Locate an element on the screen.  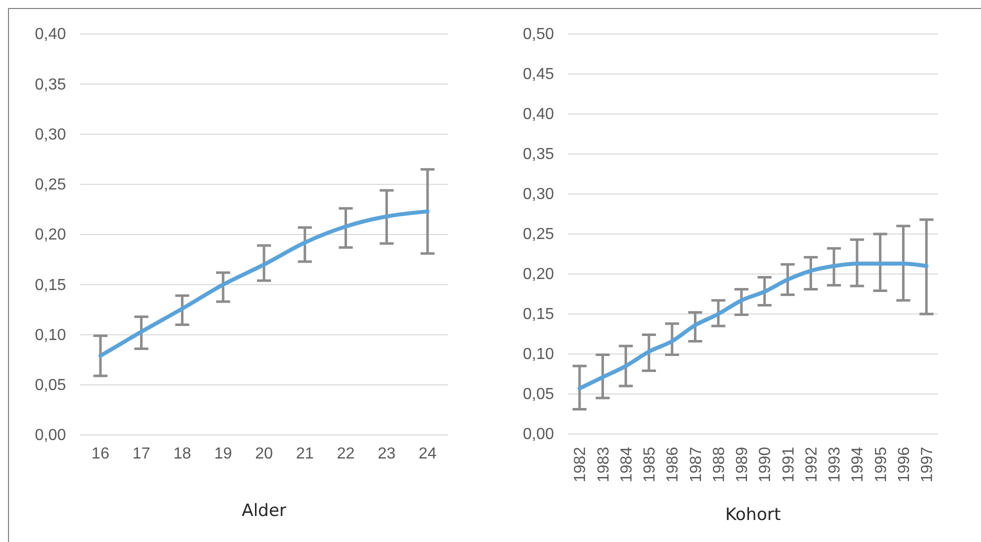
x-axis-title: Kohort is located at coordinates (753, 515).